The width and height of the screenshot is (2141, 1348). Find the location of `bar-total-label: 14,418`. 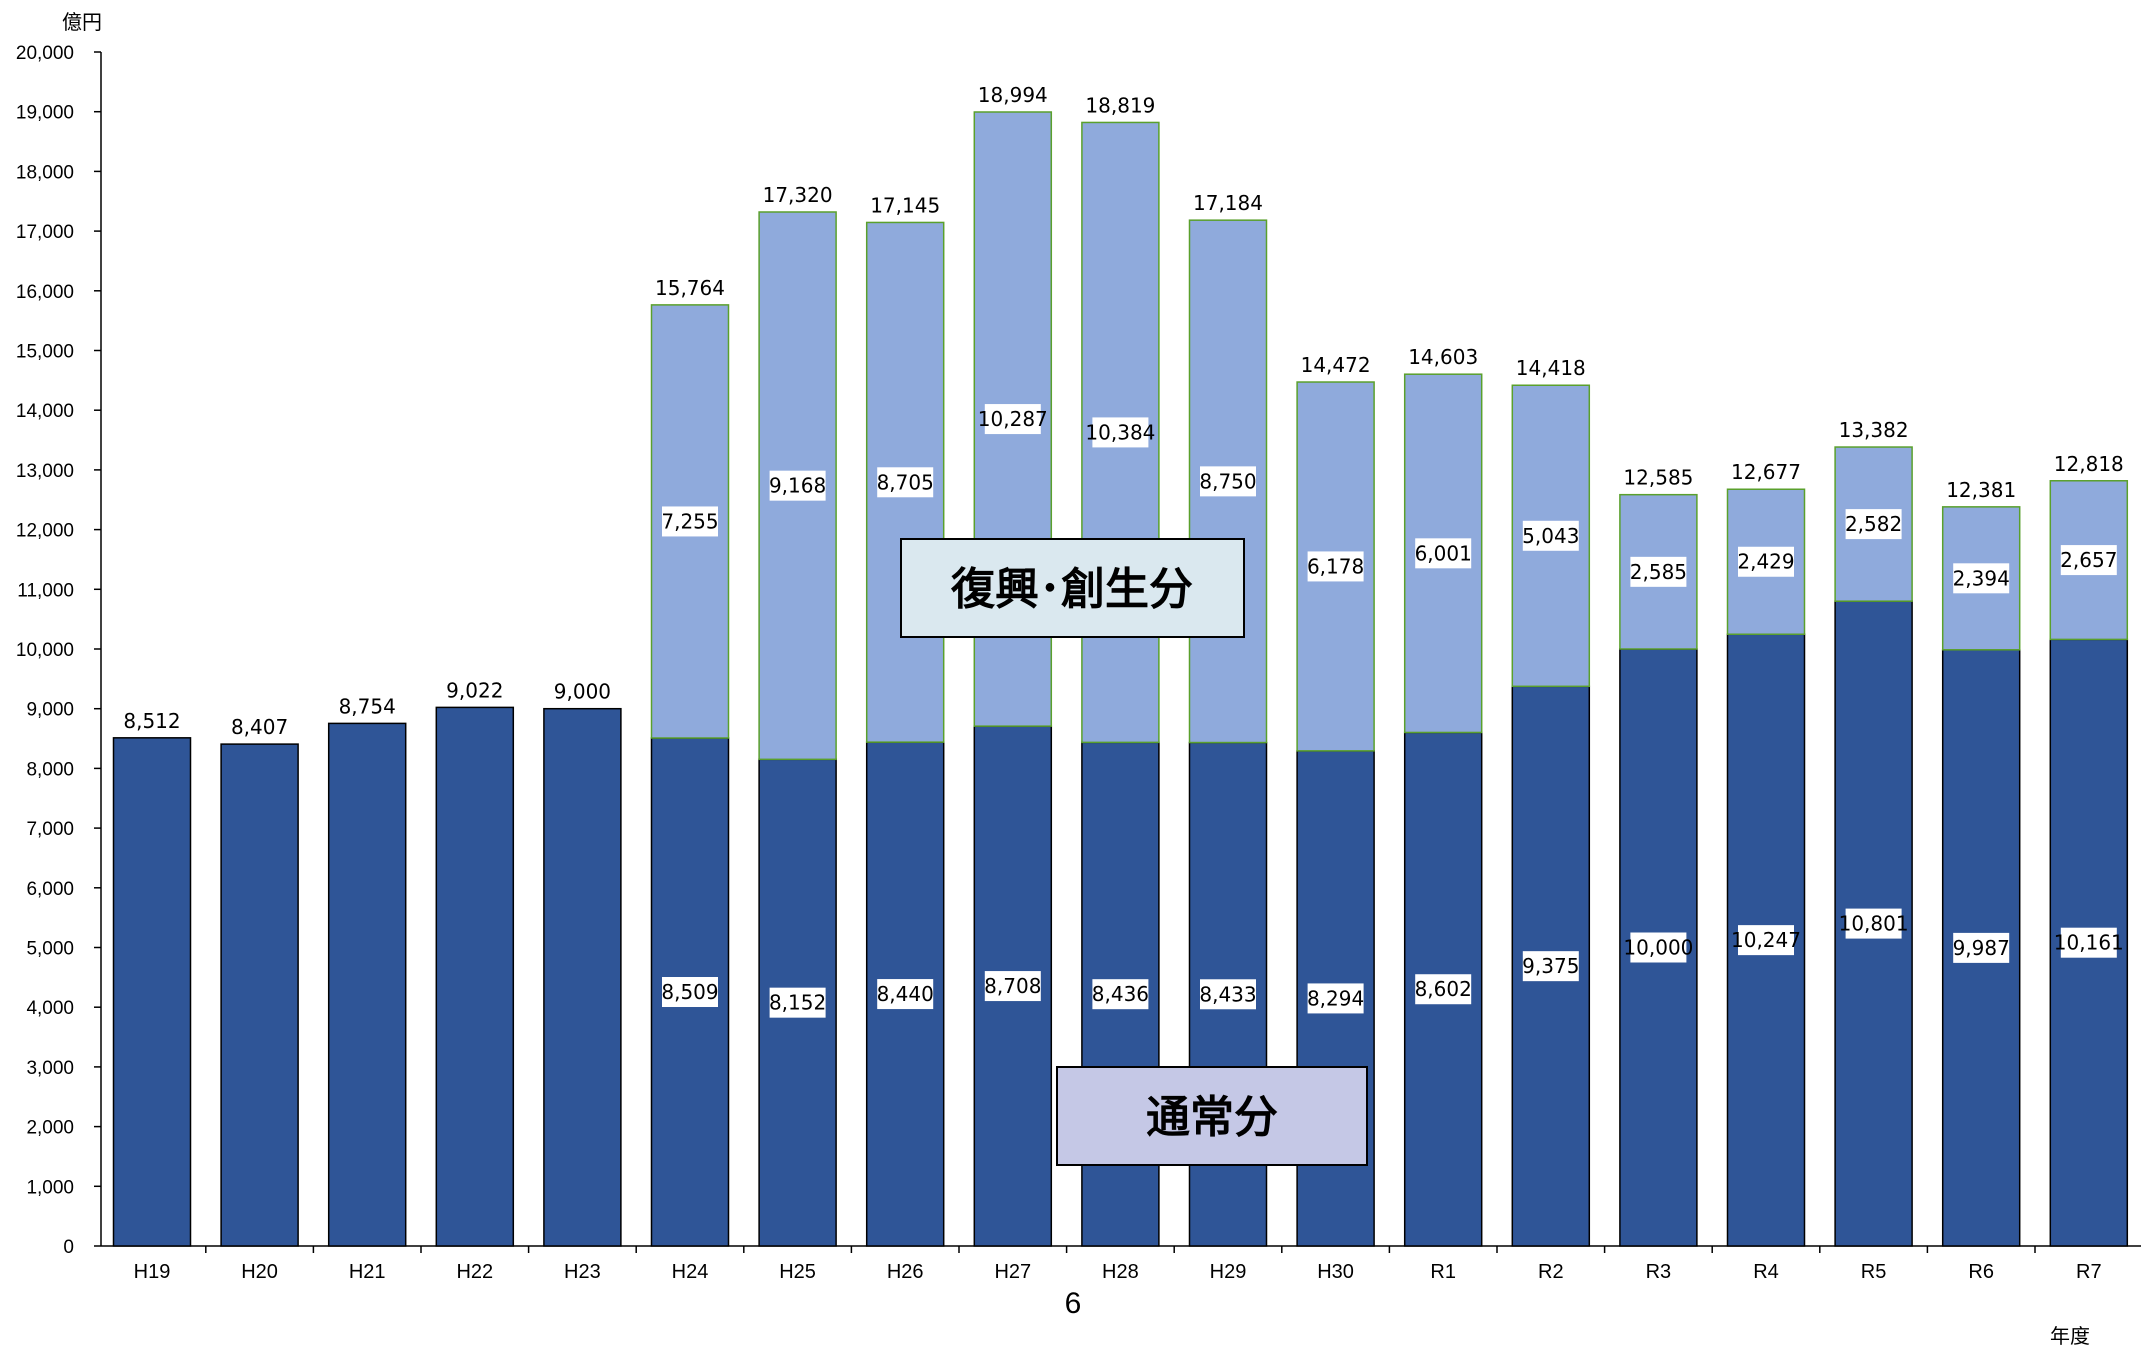

bar-total-label: 14,418 is located at coordinates (1551, 368).